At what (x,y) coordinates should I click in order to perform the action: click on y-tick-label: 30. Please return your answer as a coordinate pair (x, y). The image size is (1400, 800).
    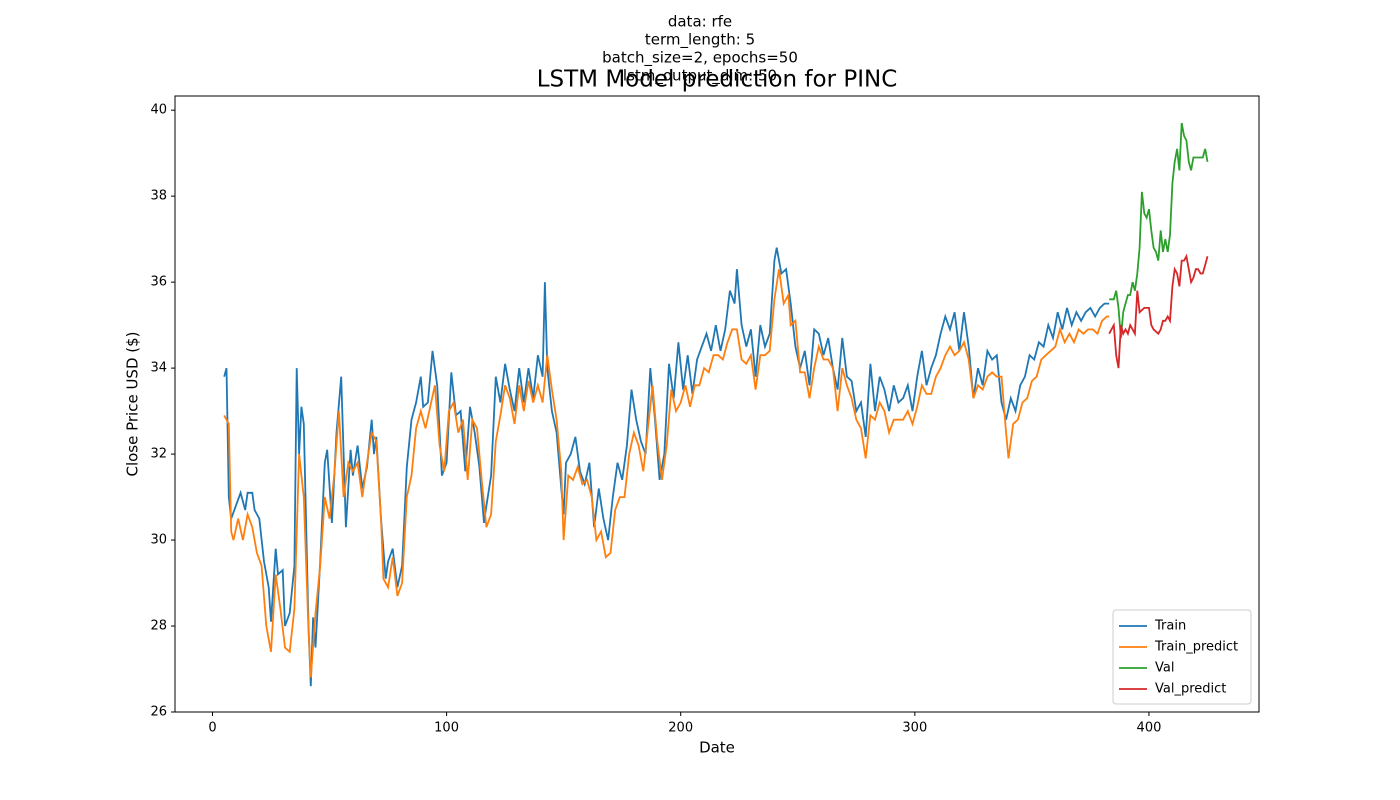
    Looking at the image, I should click on (158, 540).